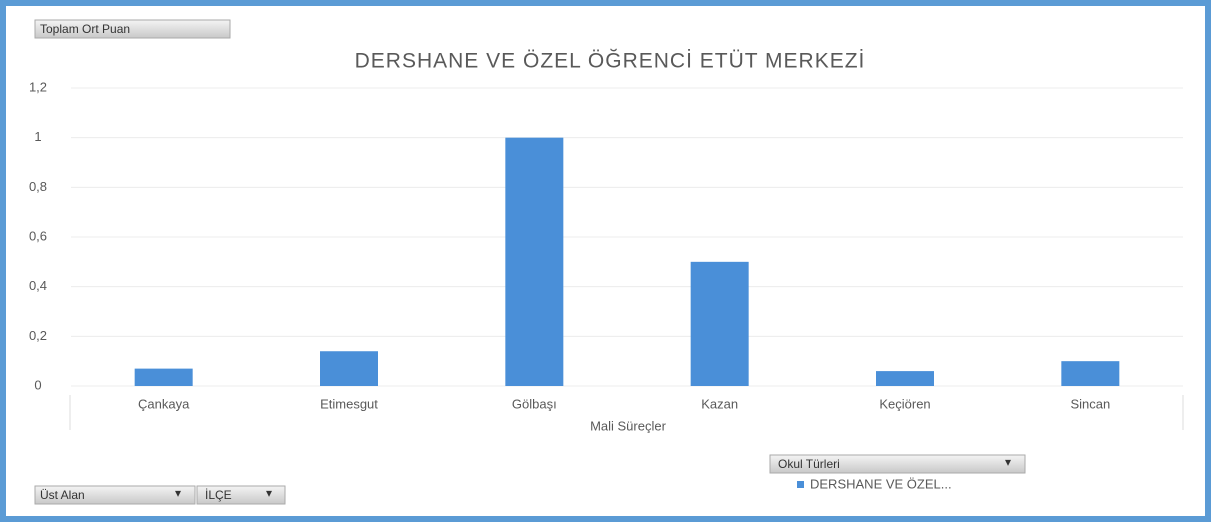 Image resolution: width=1211 pixels, height=522 pixels. I want to click on x-tick-label: Kazan, so click(719, 403).